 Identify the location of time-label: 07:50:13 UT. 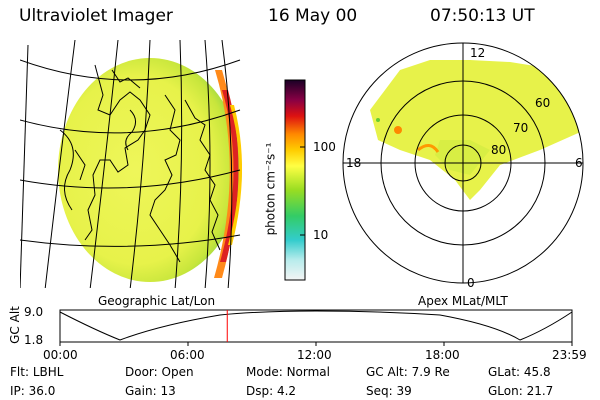
(482, 16).